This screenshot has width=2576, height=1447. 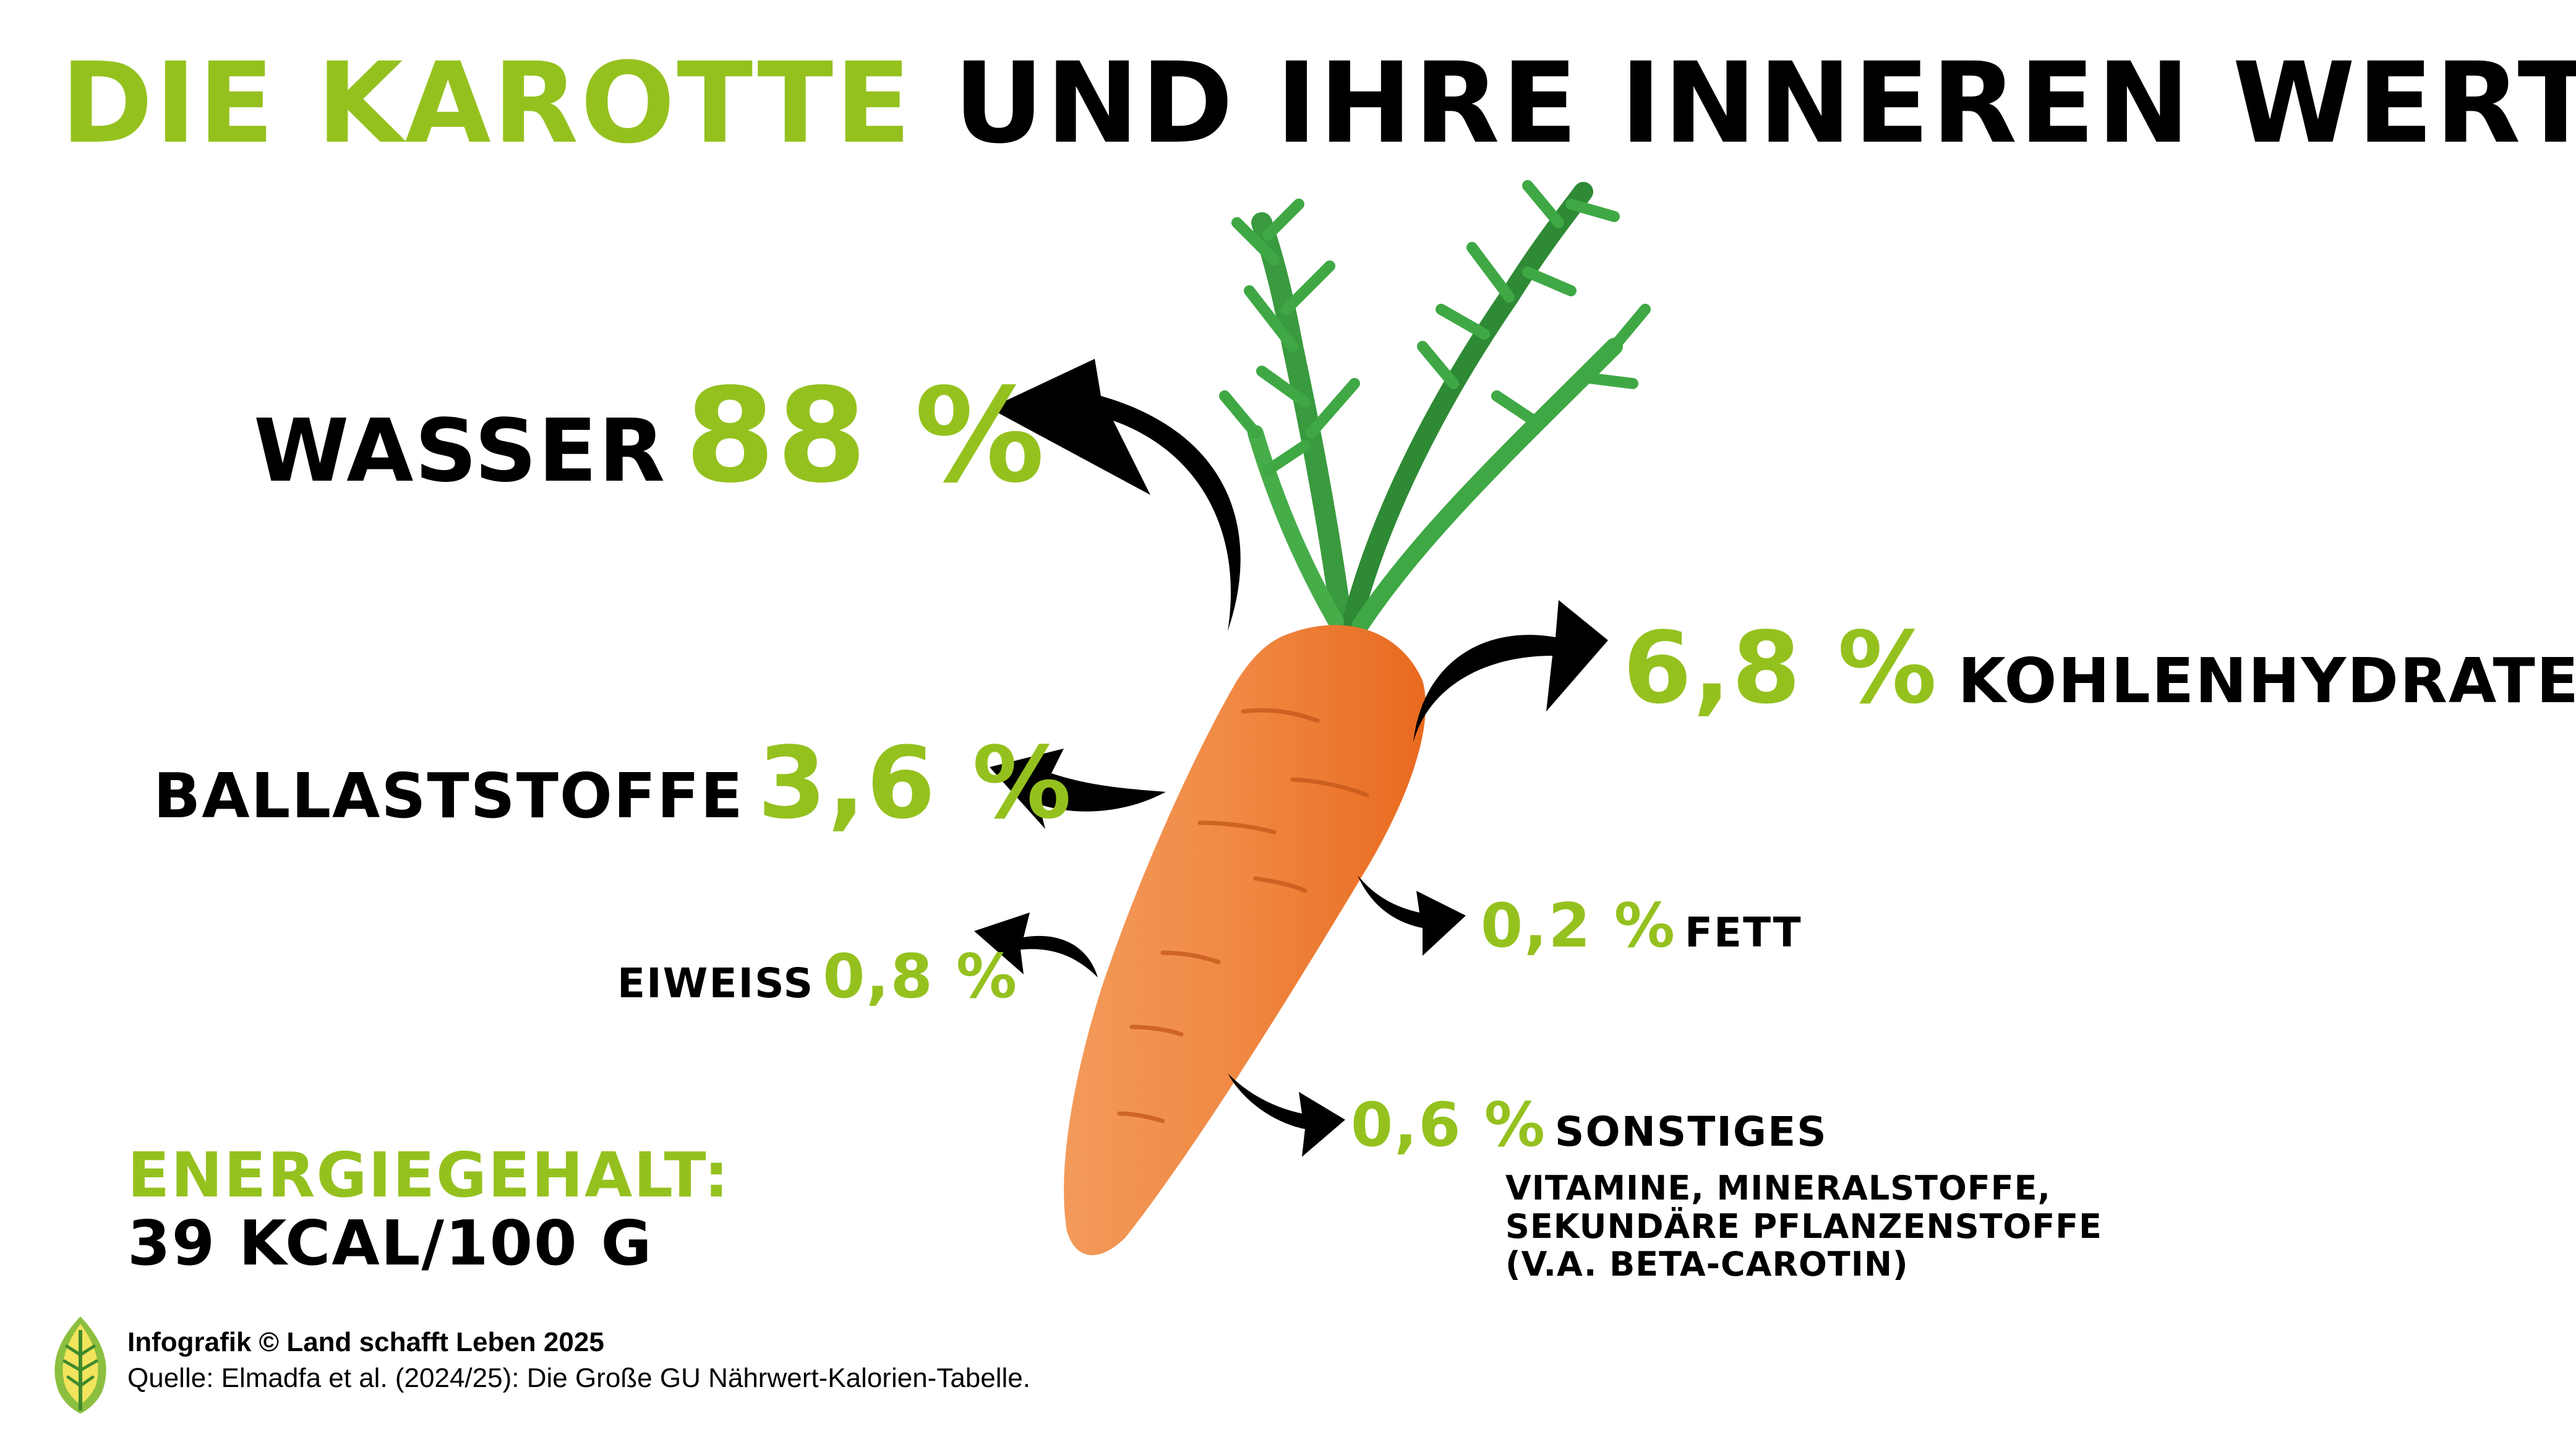 What do you see at coordinates (817, 977) in the screenshot?
I see `eiweiss-stat: EIWEISS 0,8 %` at bounding box center [817, 977].